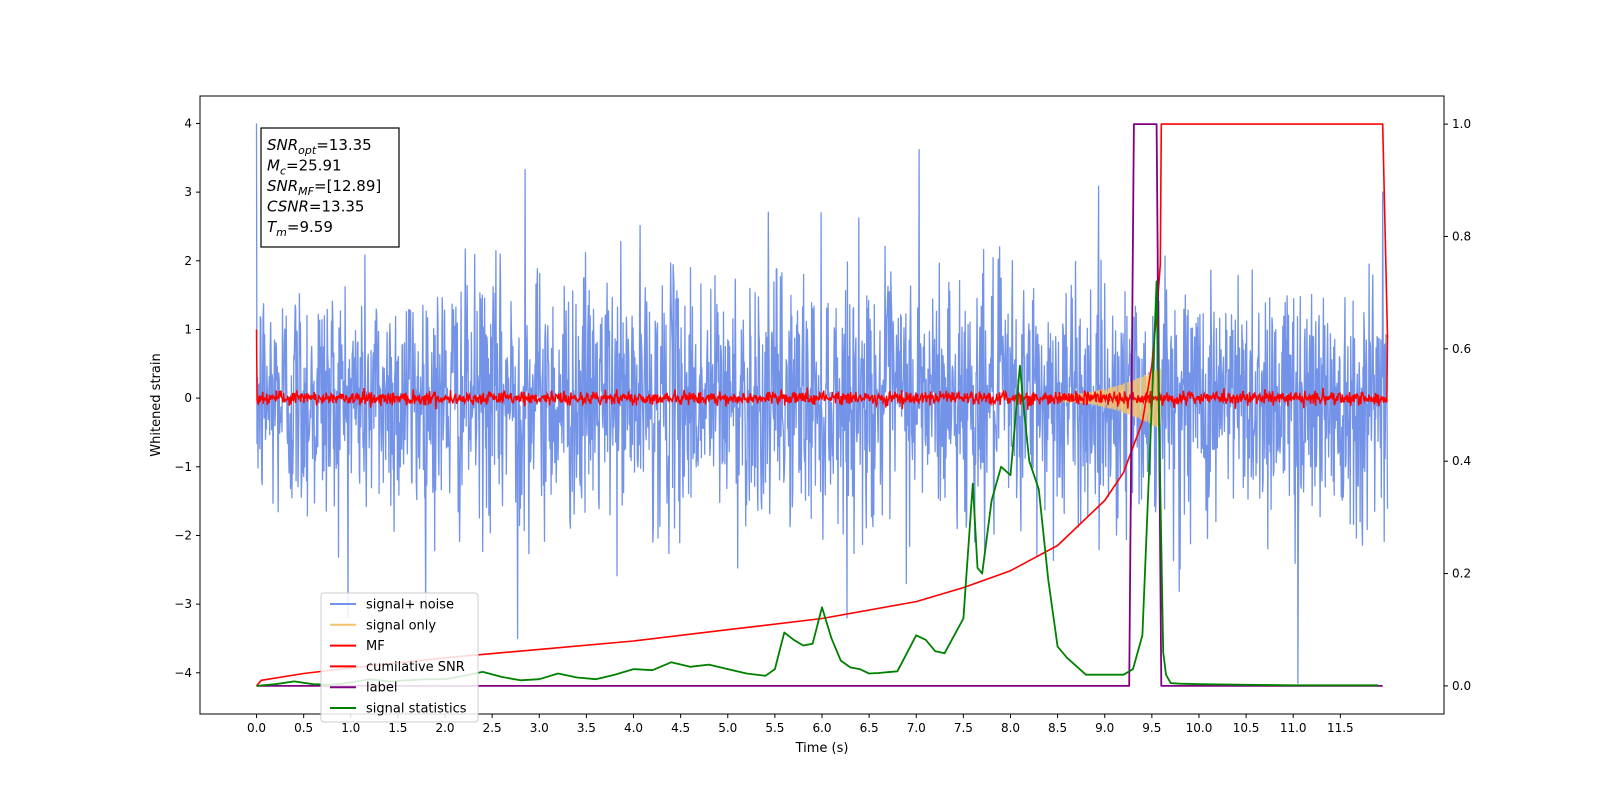  What do you see at coordinates (397, 728) in the screenshot?
I see `x-tick-label: 1.5` at bounding box center [397, 728].